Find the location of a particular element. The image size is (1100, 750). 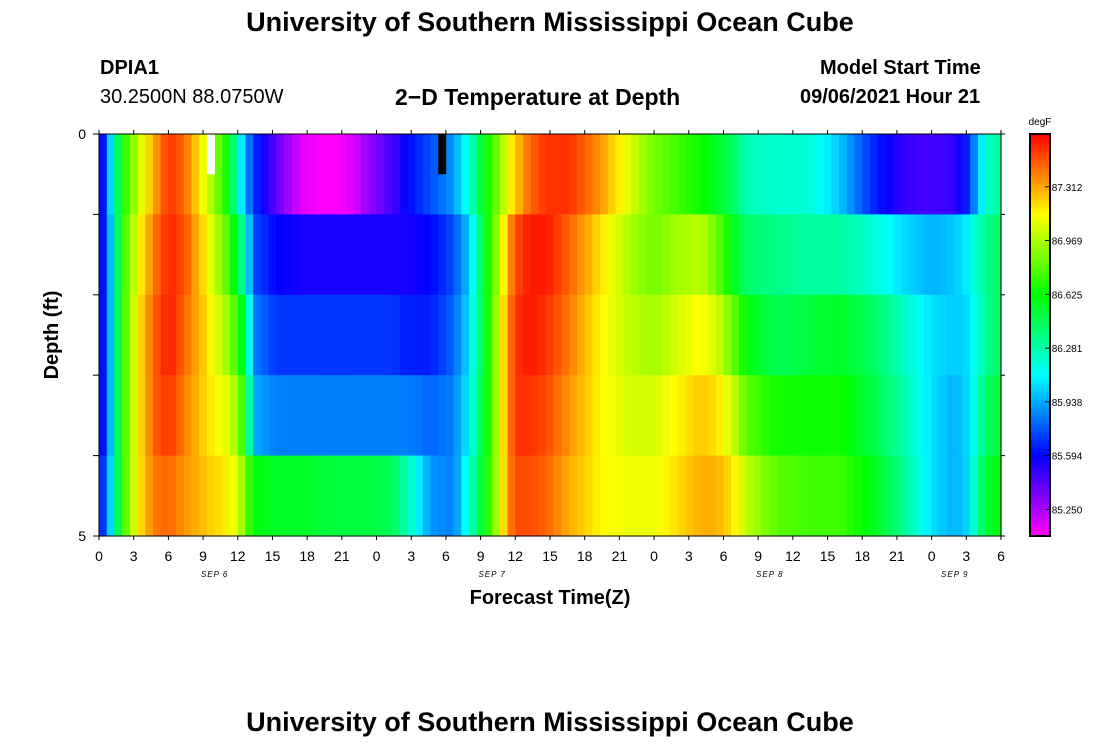

station-coords: 30.2500N 88.0750W is located at coordinates (192, 97).